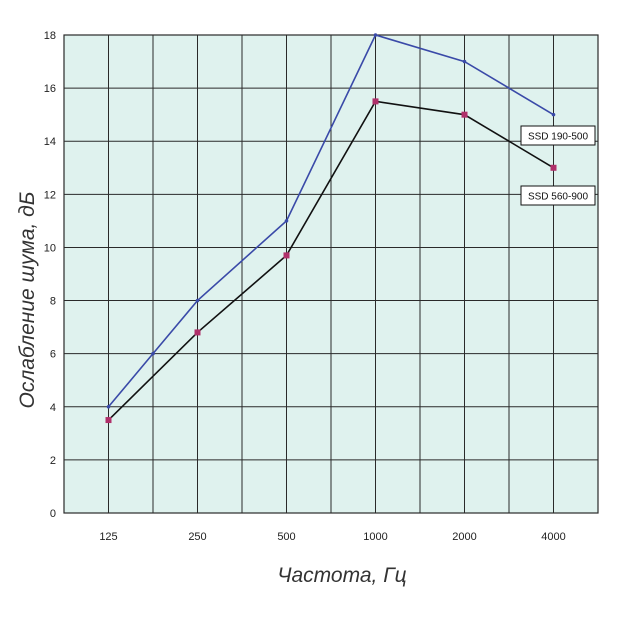 This screenshot has width=630, height=630. I want to click on y-tick-label: 12, so click(50, 195).